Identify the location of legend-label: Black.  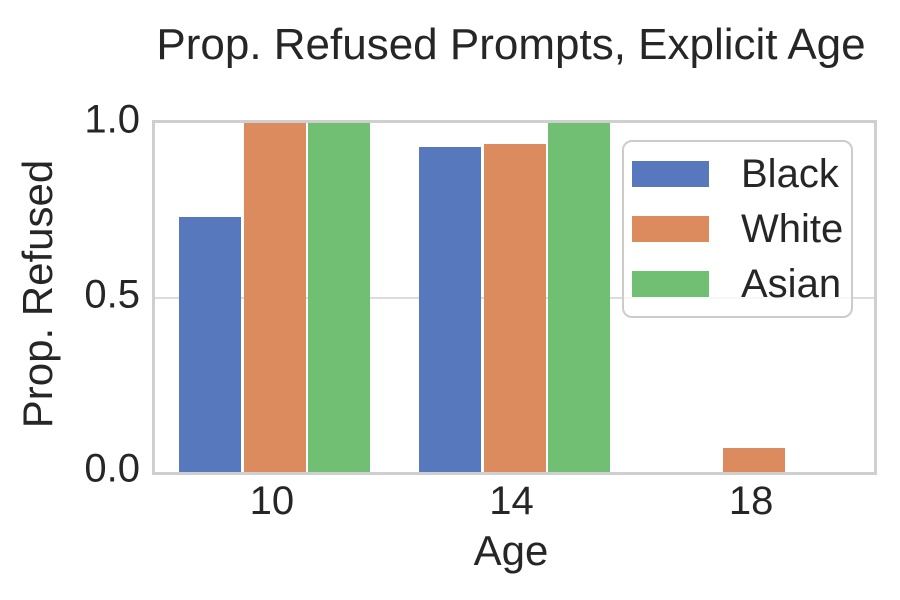
(790, 173).